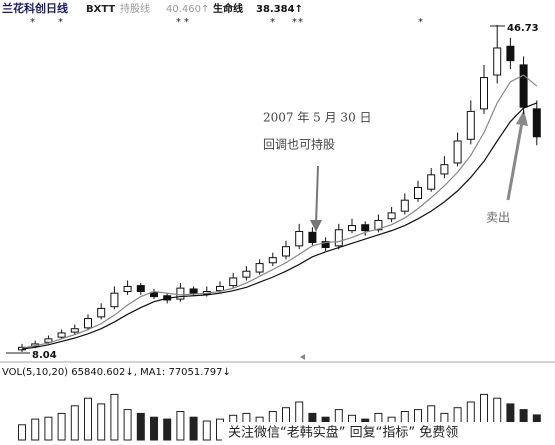  Describe the element at coordinates (228, 8) in the screenshot. I see `legend-name: 生命线` at that location.